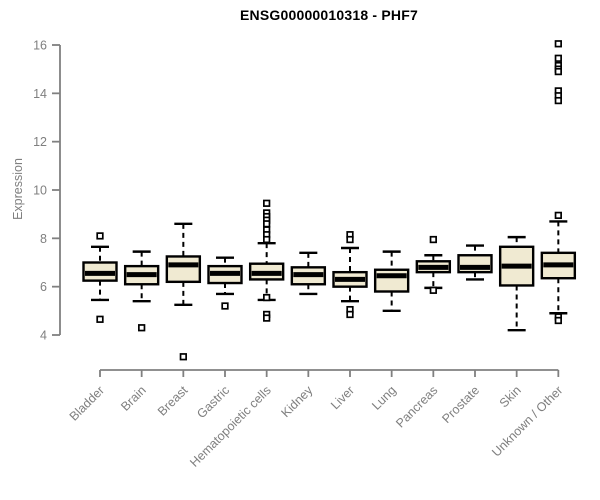 The height and width of the screenshot is (500, 600). I want to click on x-category-label: Hematopoietic cells, so click(230, 426).